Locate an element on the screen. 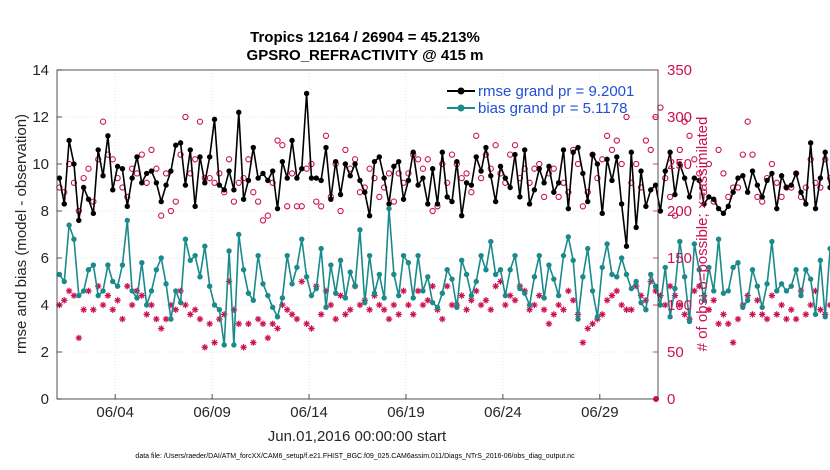 The width and height of the screenshot is (830, 470). y-tick-label-left: 2 is located at coordinates (45, 352).